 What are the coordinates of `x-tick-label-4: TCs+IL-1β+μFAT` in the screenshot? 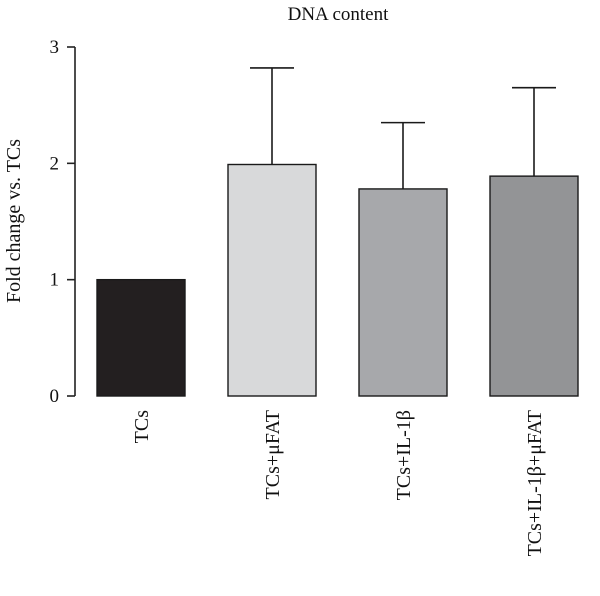 It's located at (535, 483).